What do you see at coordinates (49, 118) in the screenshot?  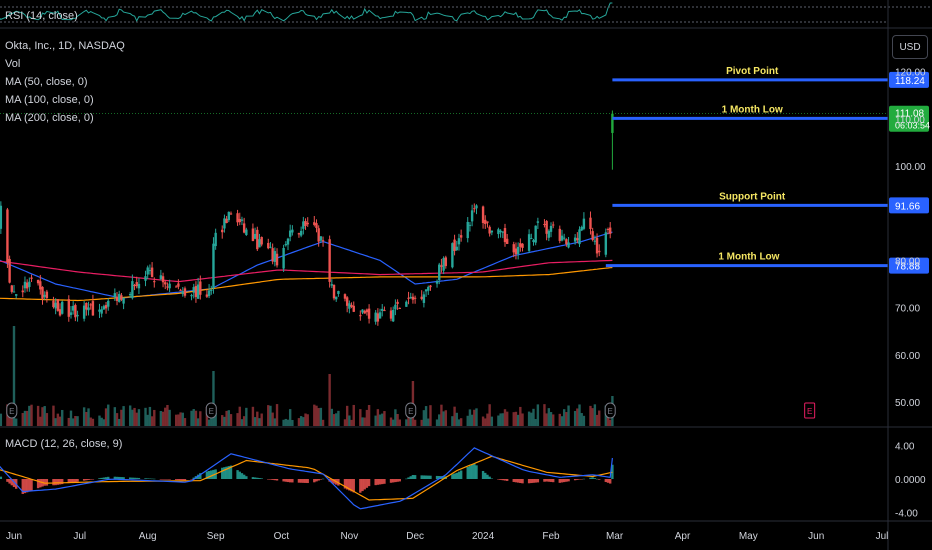 I see `ma200-legend: MA (200, close, 0)` at bounding box center [49, 118].